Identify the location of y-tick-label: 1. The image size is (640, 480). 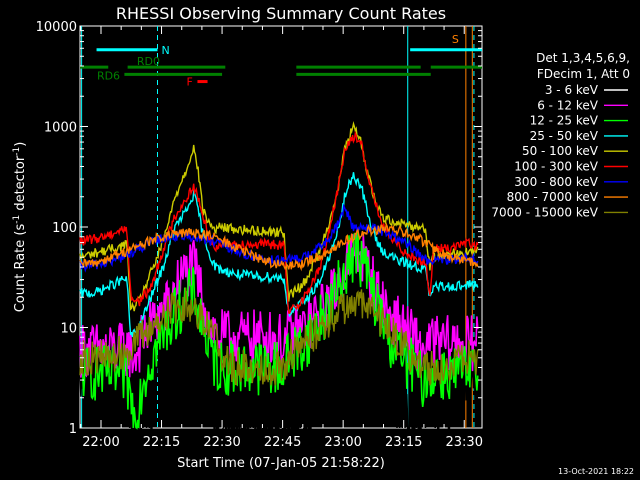
(73, 429).